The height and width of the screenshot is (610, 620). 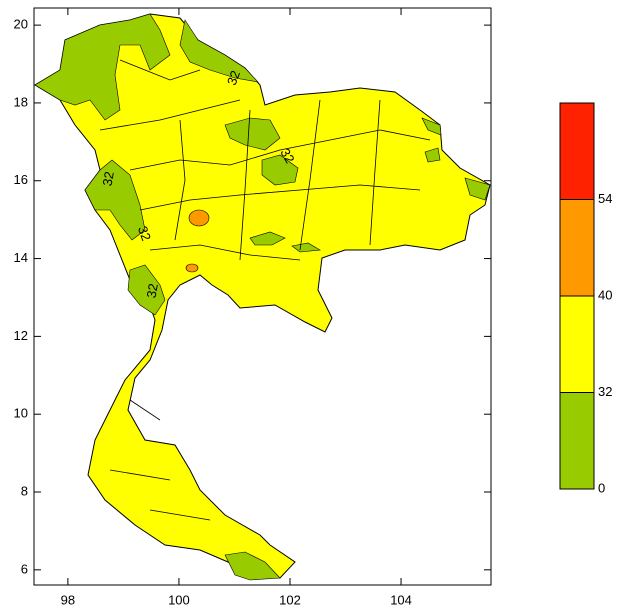 What do you see at coordinates (401, 599) in the screenshot?
I see `x-tick-label: 104` at bounding box center [401, 599].